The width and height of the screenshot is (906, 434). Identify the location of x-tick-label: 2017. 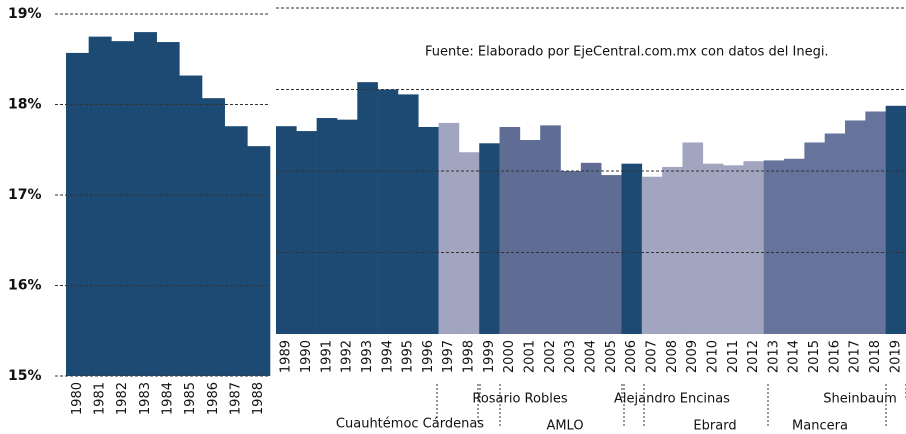
(855, 356).